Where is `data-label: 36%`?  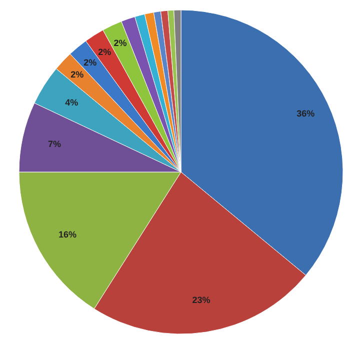
data-label: 36% is located at coordinates (305, 113).